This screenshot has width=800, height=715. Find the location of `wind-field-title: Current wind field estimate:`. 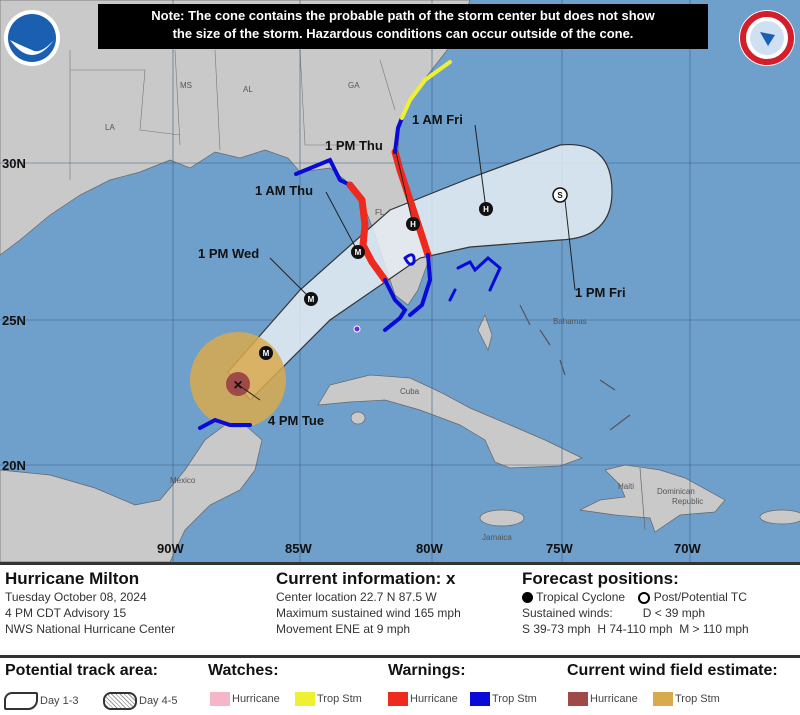

wind-field-title: Current wind field estimate: is located at coordinates (672, 670).